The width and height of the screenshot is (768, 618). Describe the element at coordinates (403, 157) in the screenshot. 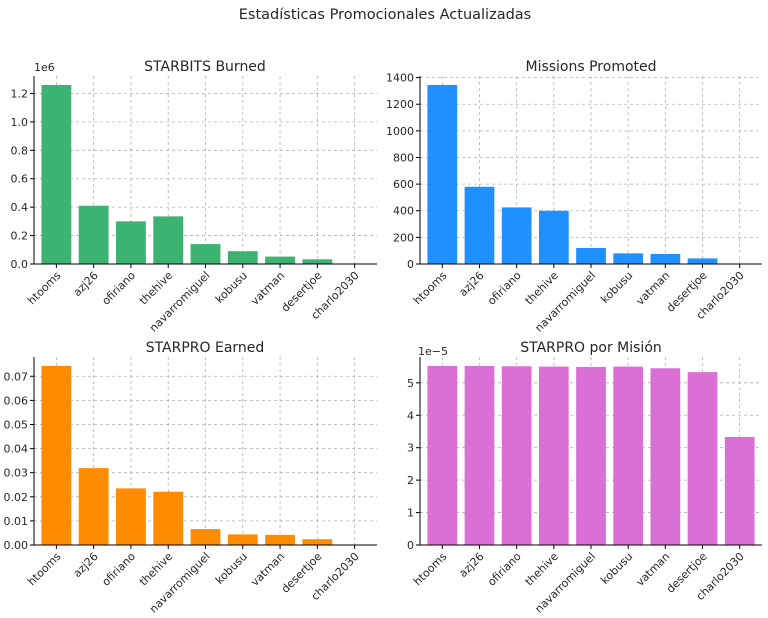

I see `y-tick-label: 800` at that location.